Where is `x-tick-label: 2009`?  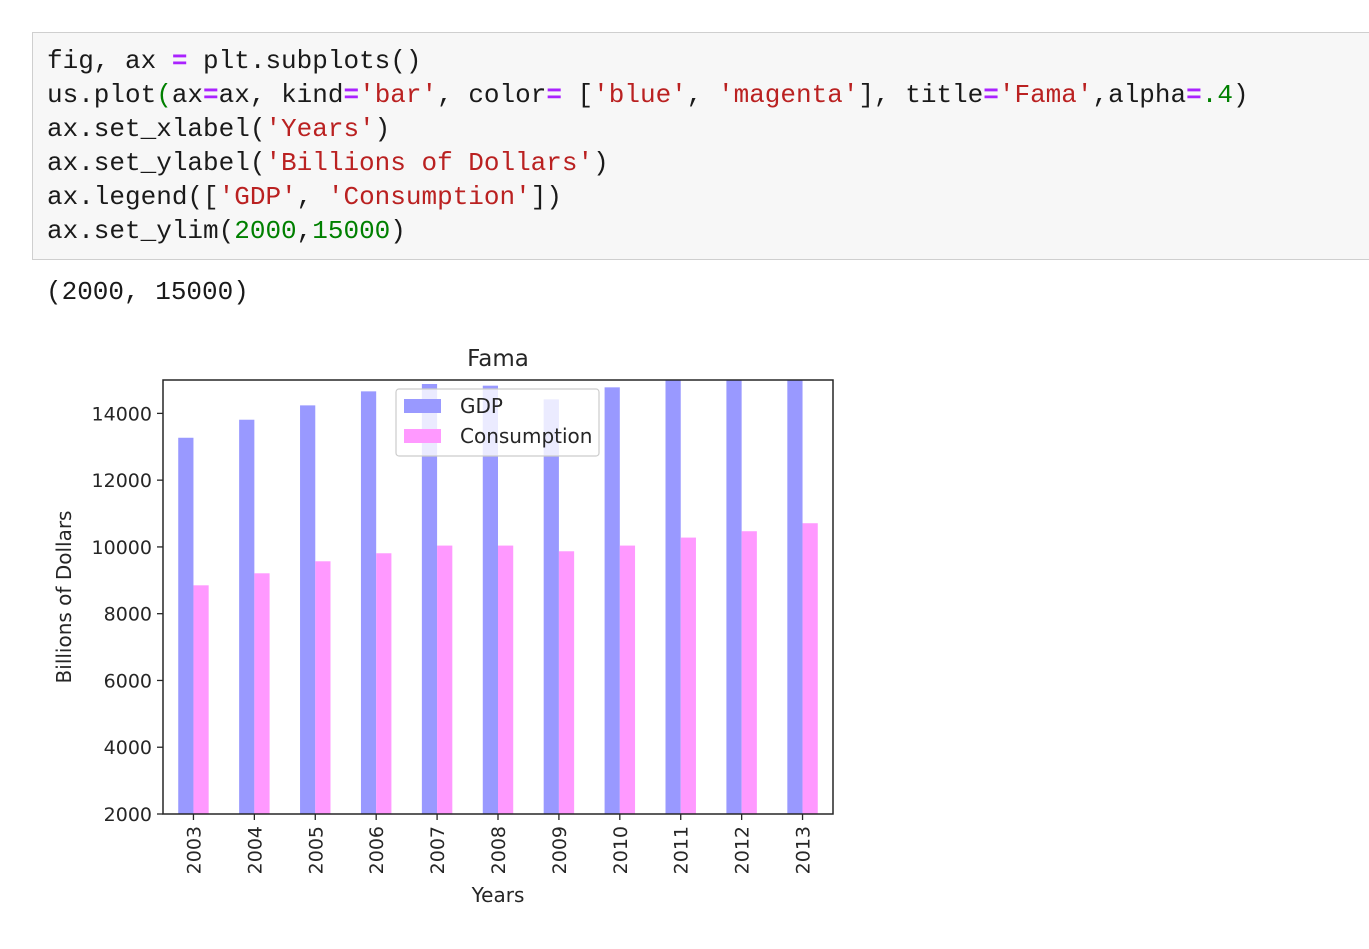
x-tick-label: 2009 is located at coordinates (560, 850).